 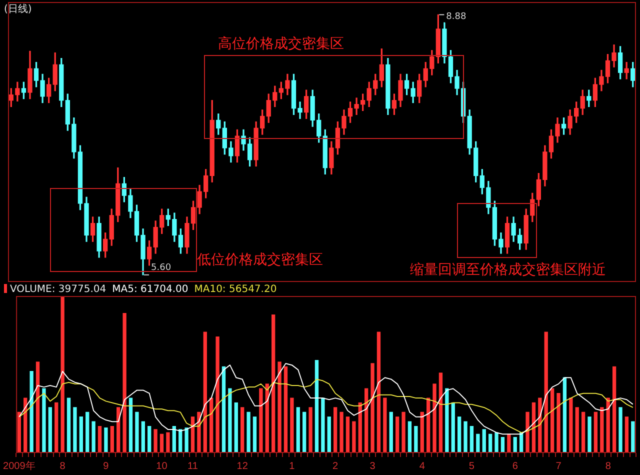 I want to click on annotation: 缩量回调至价格成交密集区附近, so click(x=508, y=270).